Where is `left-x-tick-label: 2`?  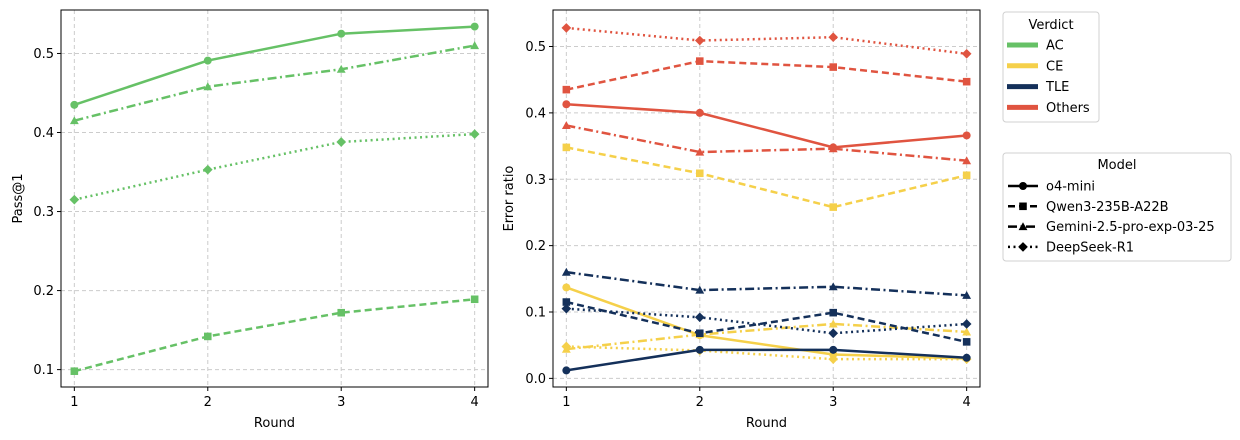 left-x-tick-label: 2 is located at coordinates (208, 402).